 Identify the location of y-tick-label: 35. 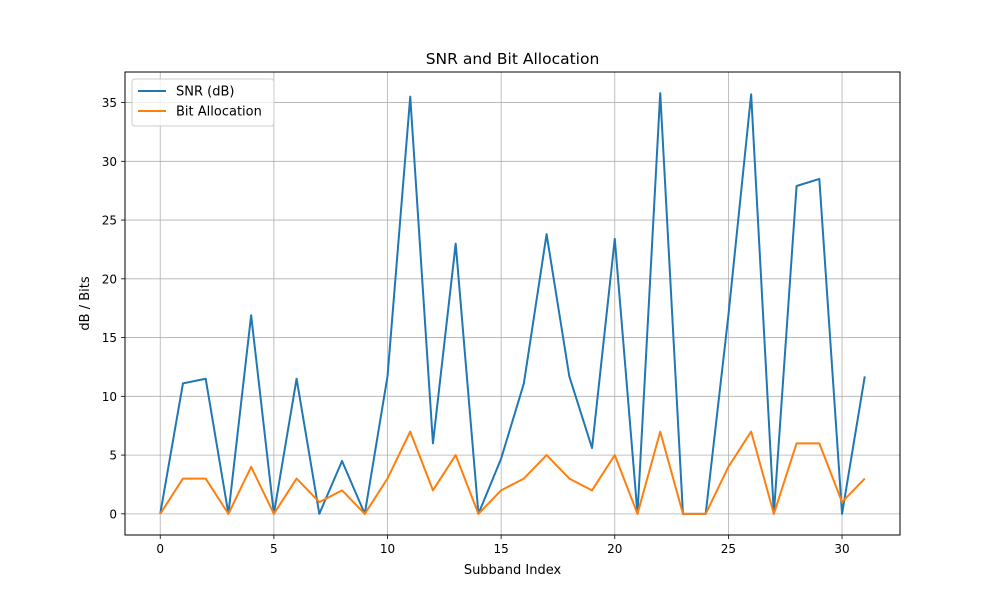
(109, 103).